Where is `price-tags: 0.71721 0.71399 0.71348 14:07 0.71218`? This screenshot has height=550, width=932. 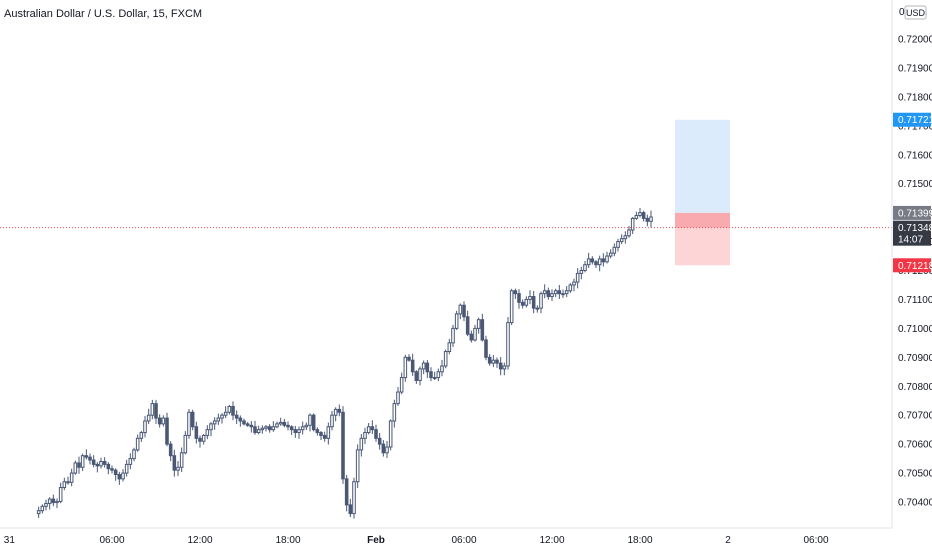
price-tags: 0.71721 0.71399 0.71348 14:07 0.71218 is located at coordinates (912, 192).